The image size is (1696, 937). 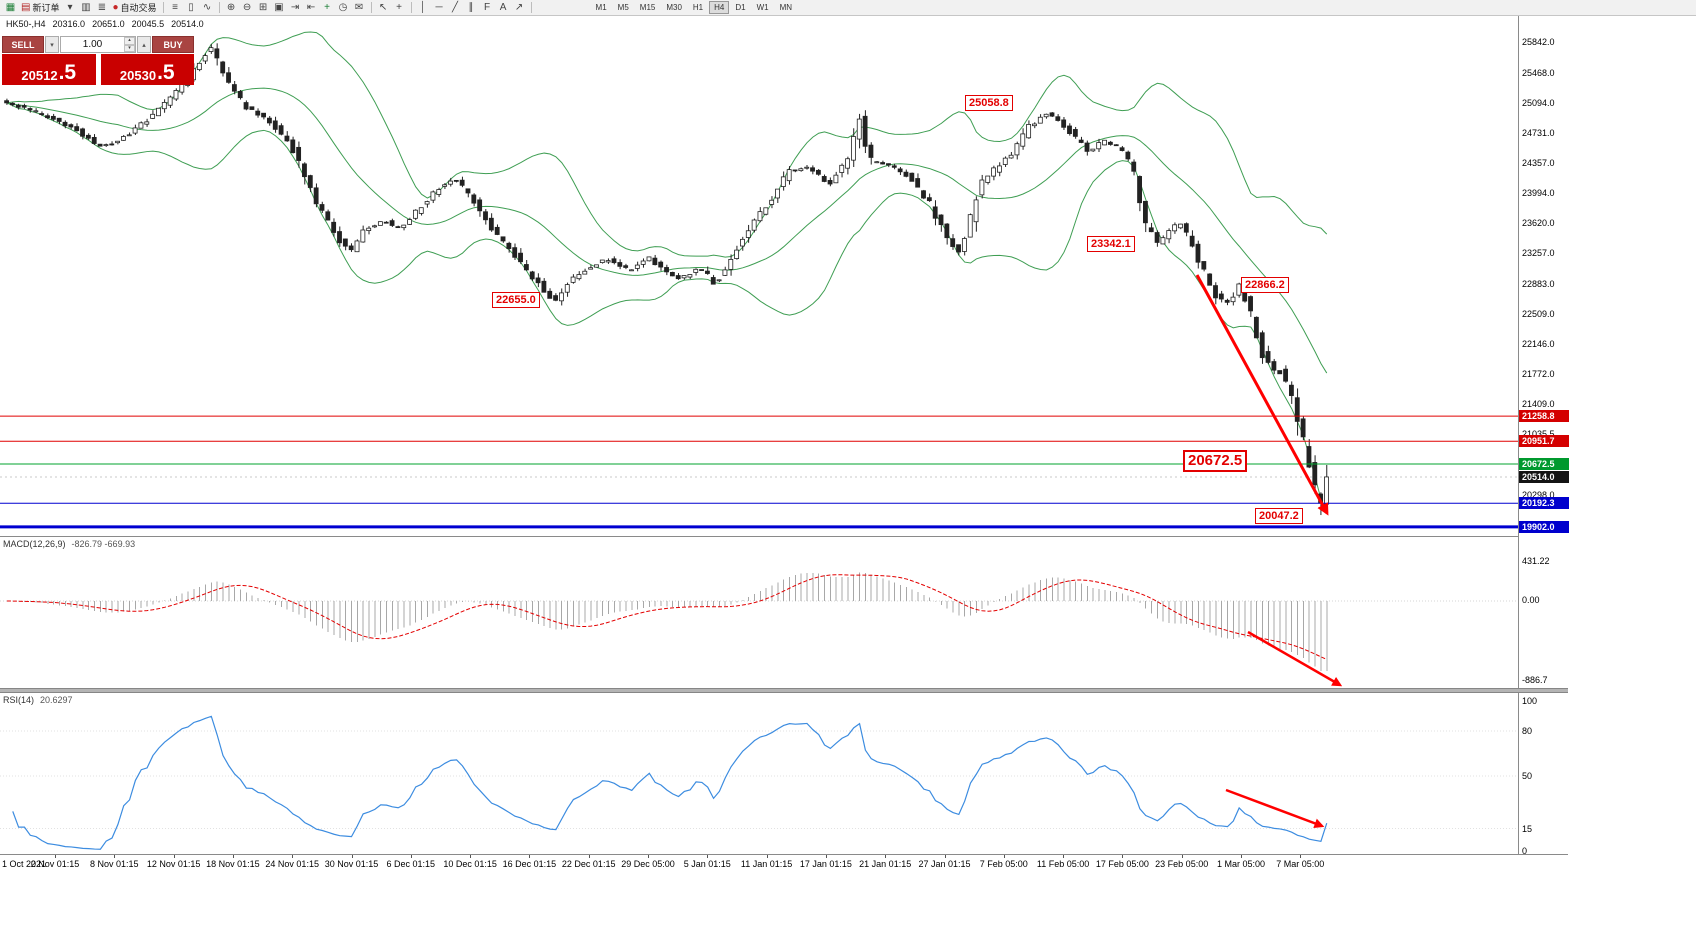 I want to click on buy-price-frac: .5, so click(x=166, y=72).